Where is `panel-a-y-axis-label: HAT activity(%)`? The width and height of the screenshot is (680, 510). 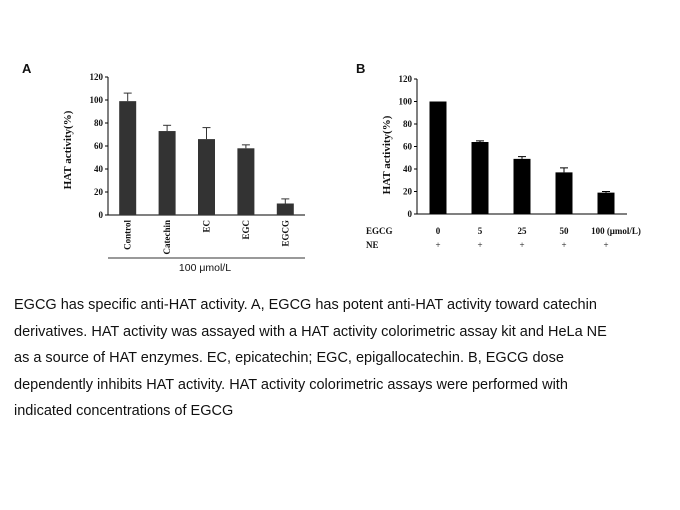 panel-a-y-axis-label: HAT activity(%) is located at coordinates (68, 149).